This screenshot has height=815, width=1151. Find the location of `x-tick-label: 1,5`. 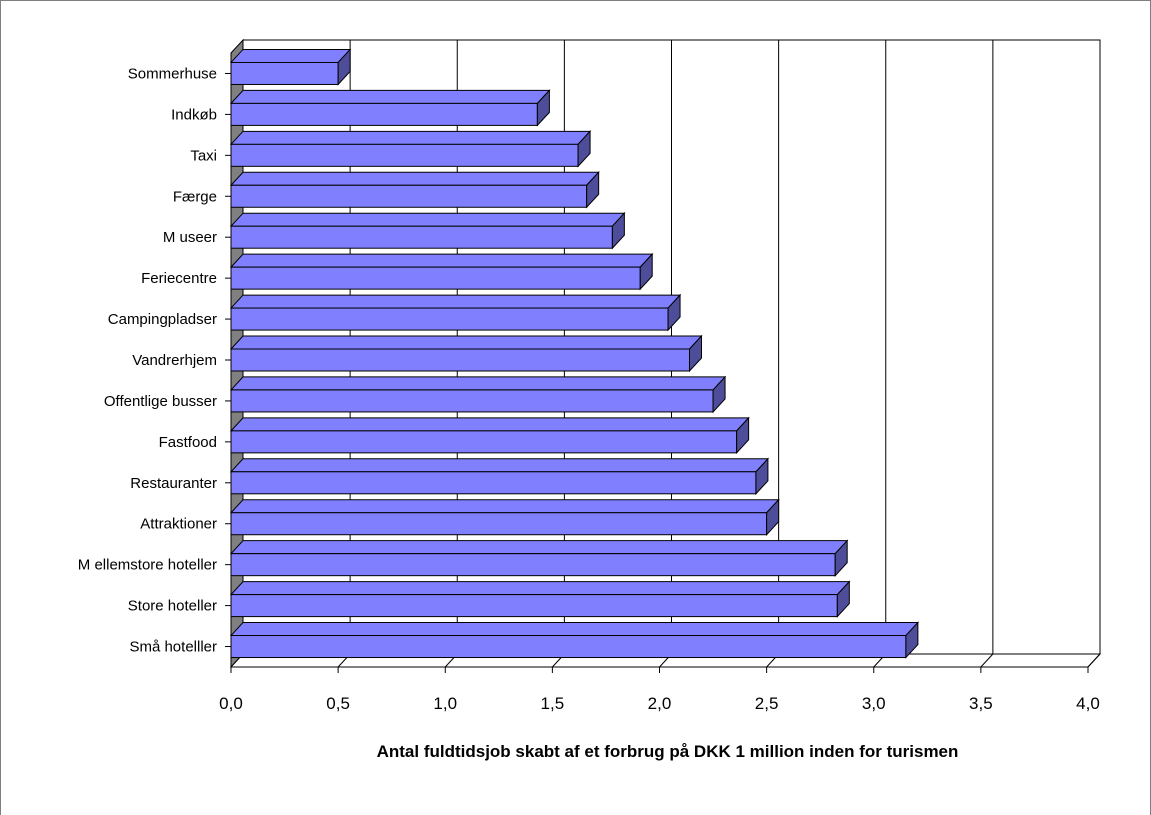

x-tick-label: 1,5 is located at coordinates (553, 703).